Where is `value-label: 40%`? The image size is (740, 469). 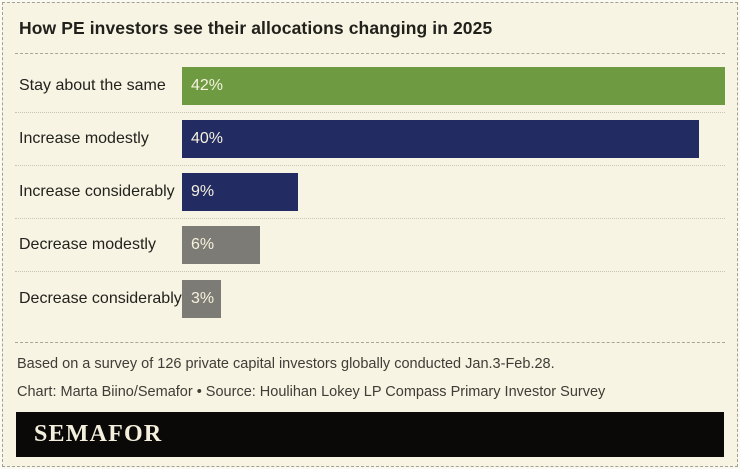
value-label: 40% is located at coordinates (207, 138).